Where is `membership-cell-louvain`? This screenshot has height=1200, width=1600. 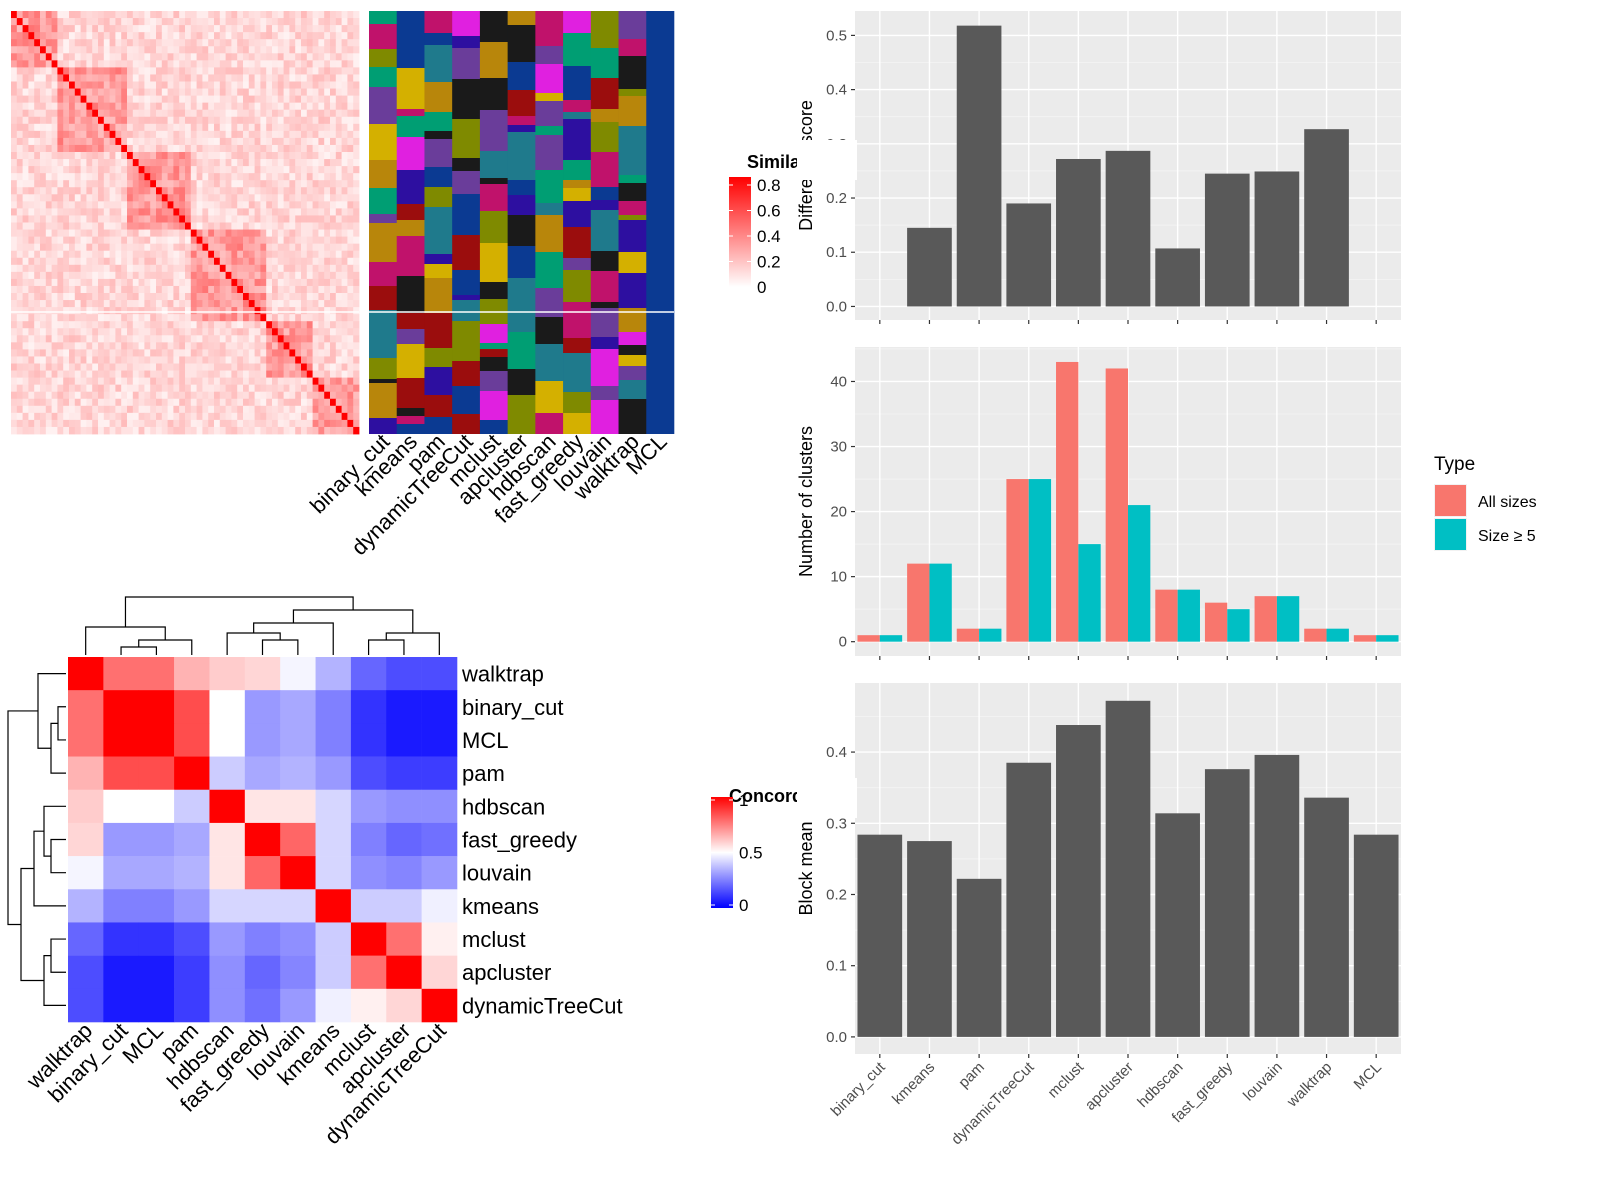
membership-cell-louvain is located at coordinates (604, 417).